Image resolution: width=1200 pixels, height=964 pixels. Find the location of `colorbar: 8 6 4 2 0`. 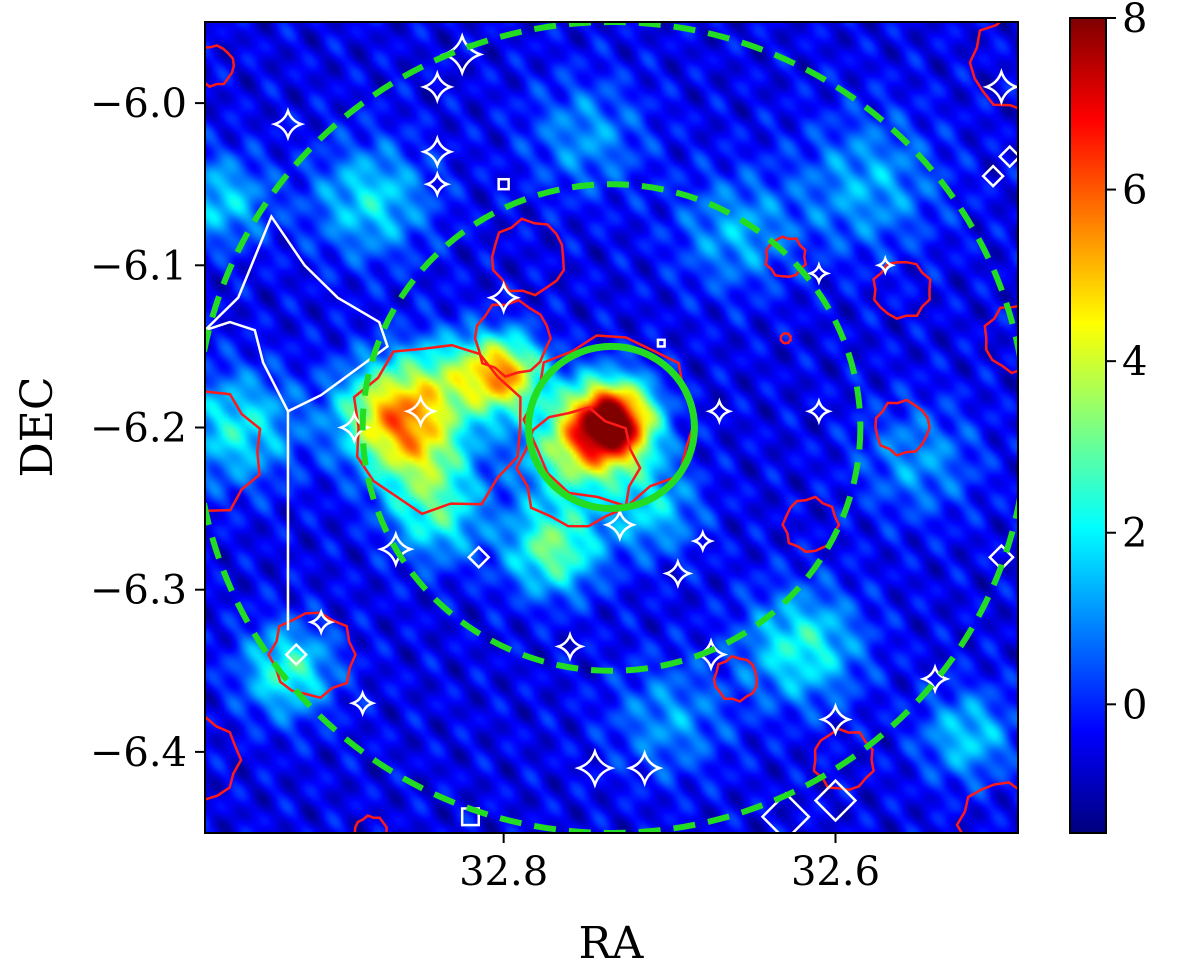

colorbar: 8 6 4 2 0 is located at coordinates (1108, 417).